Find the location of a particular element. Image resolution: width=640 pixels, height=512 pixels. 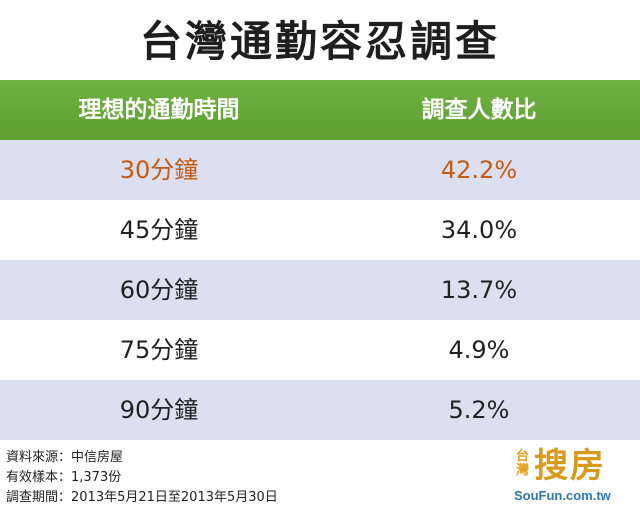

table-row: 75分鐘 4.9% is located at coordinates (320, 350).